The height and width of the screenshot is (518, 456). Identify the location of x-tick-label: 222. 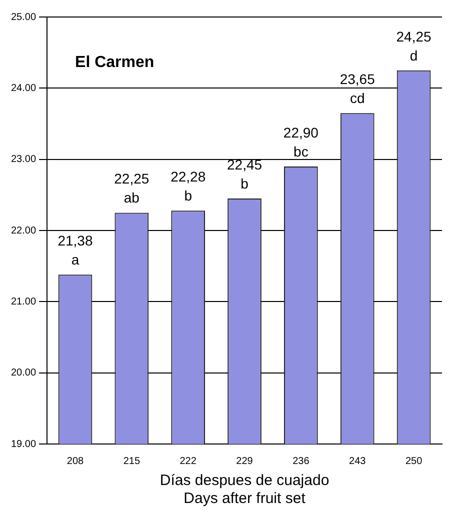
(188, 461).